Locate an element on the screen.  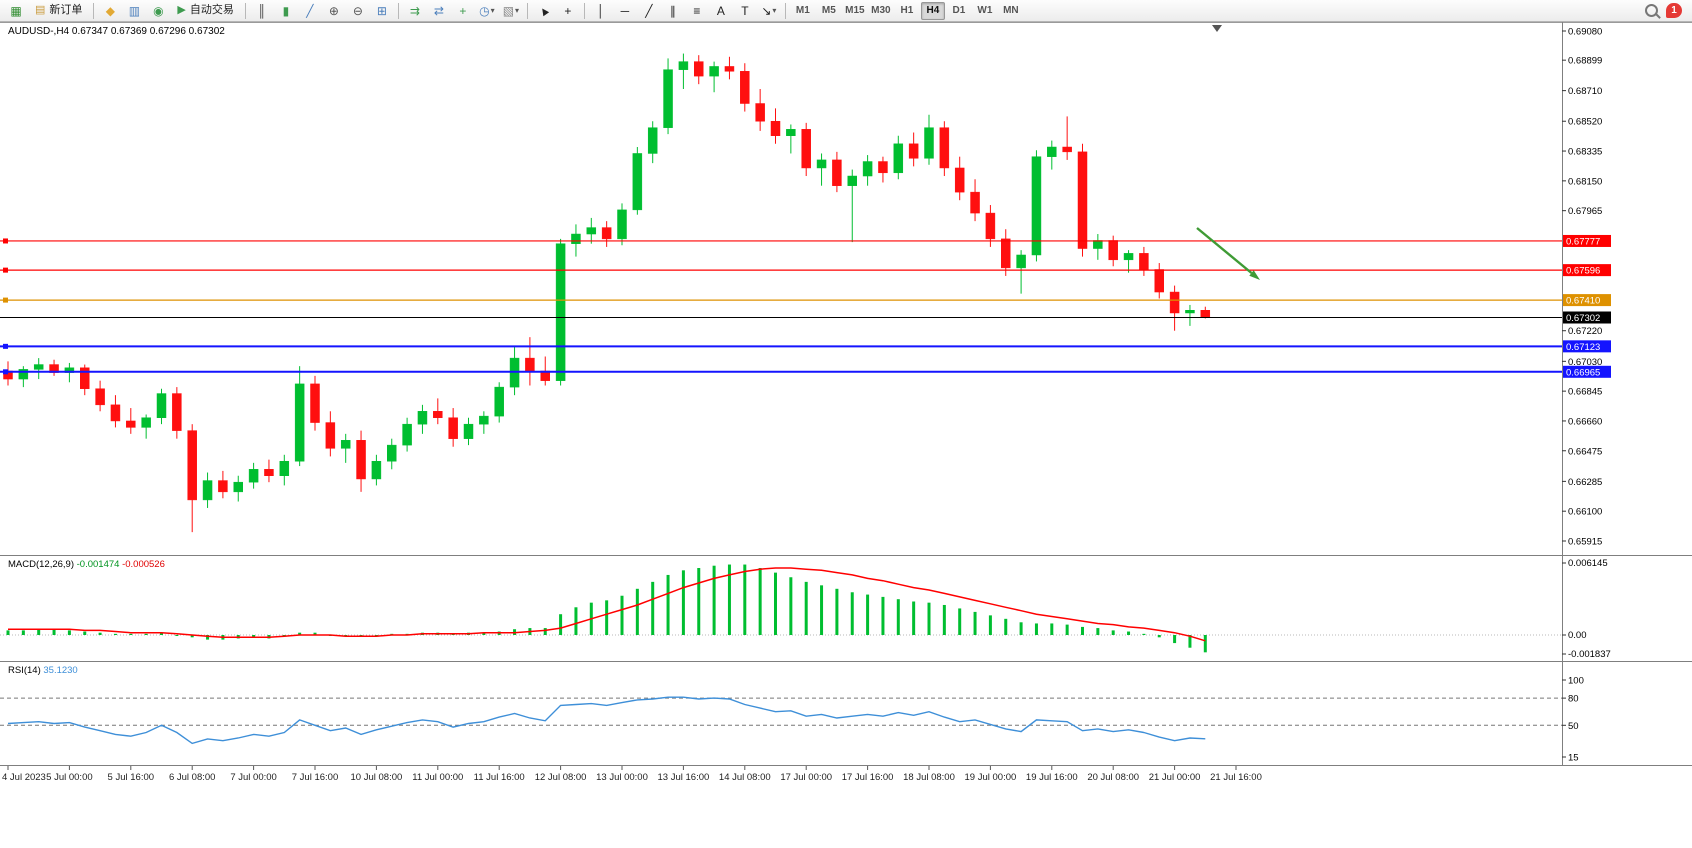
macd-name: MACD(12,26,9) is located at coordinates (41, 564).